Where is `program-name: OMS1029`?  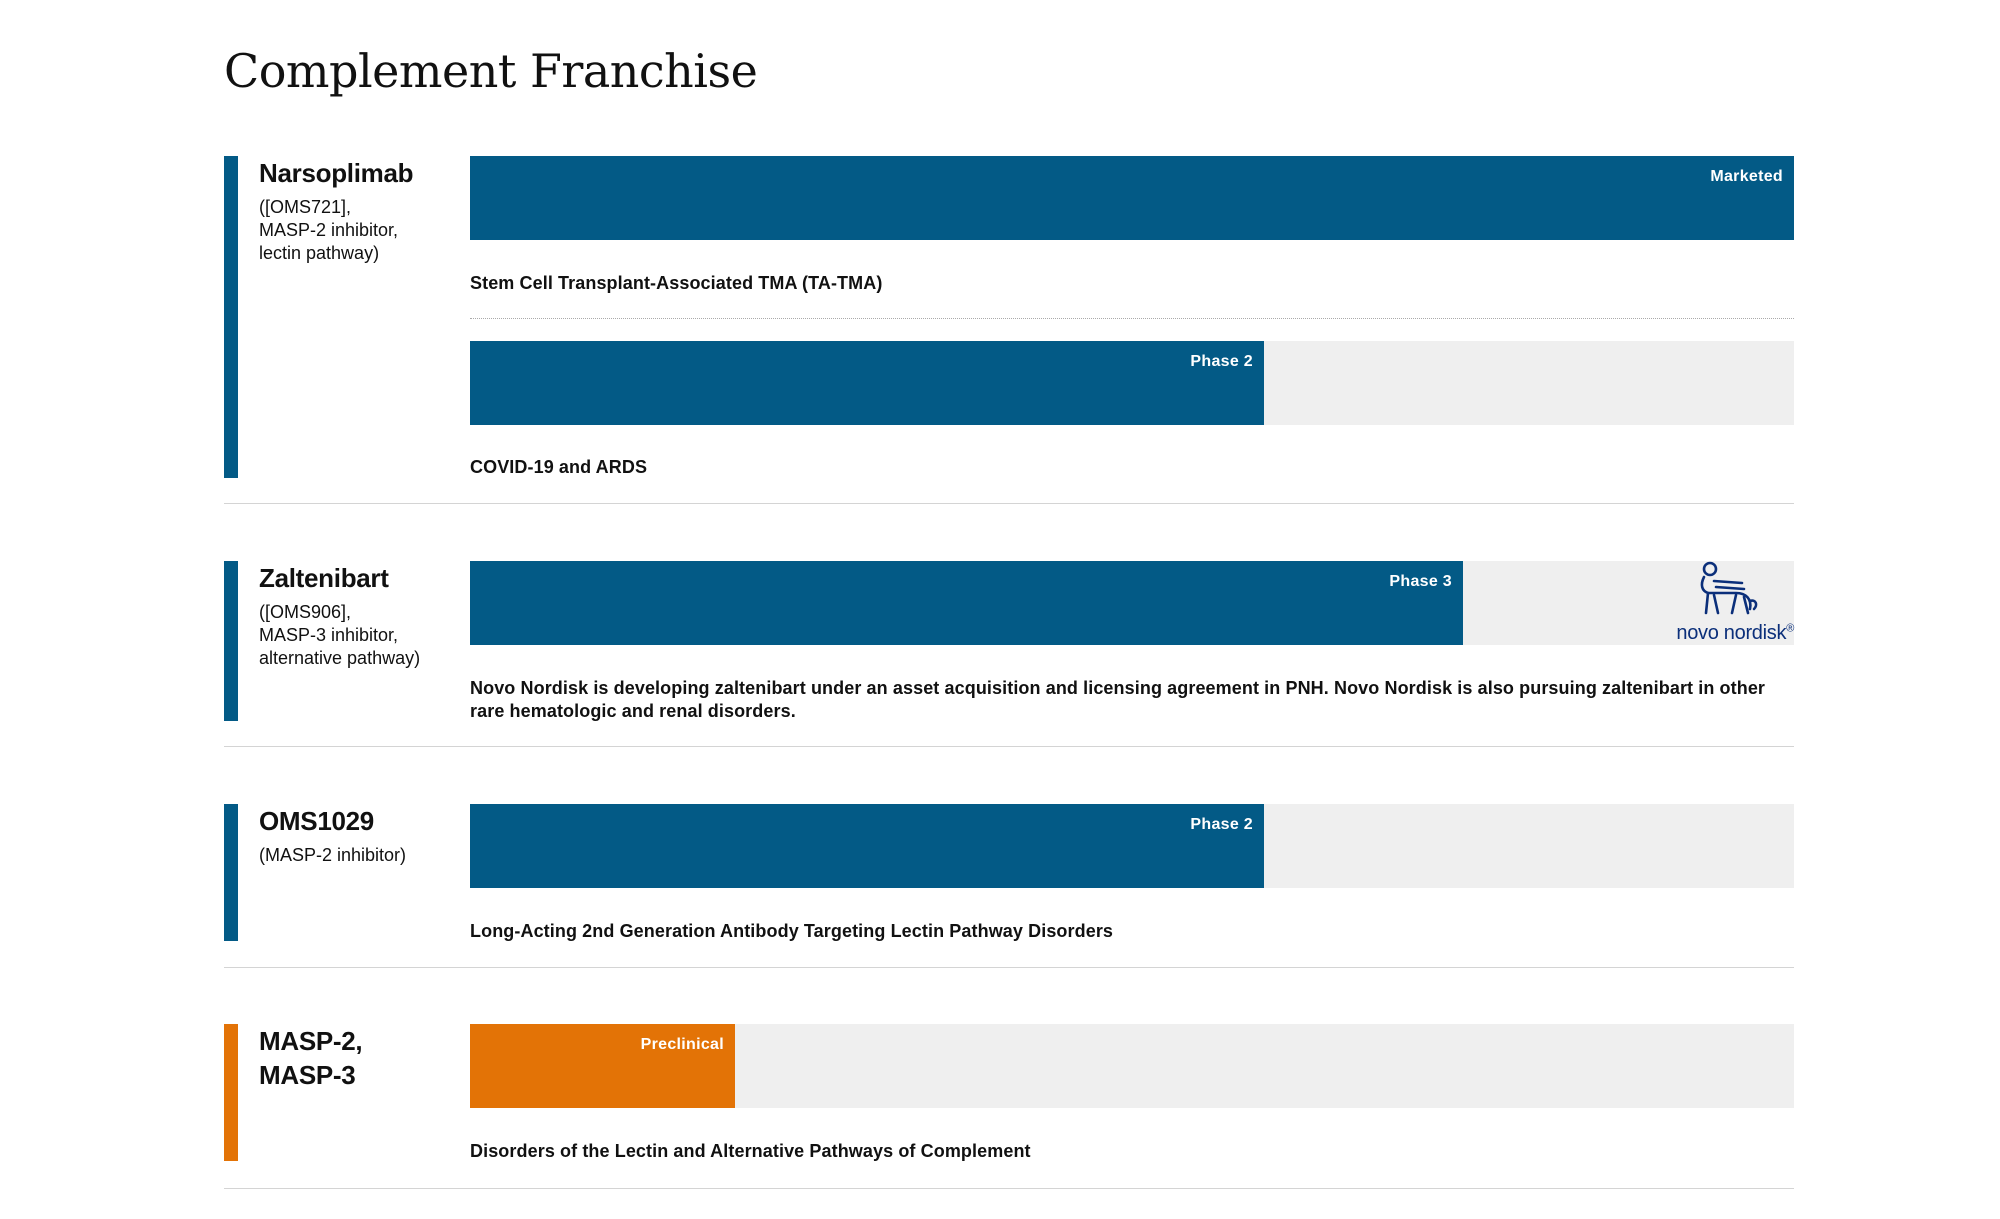
program-name: OMS1029 is located at coordinates (316, 821).